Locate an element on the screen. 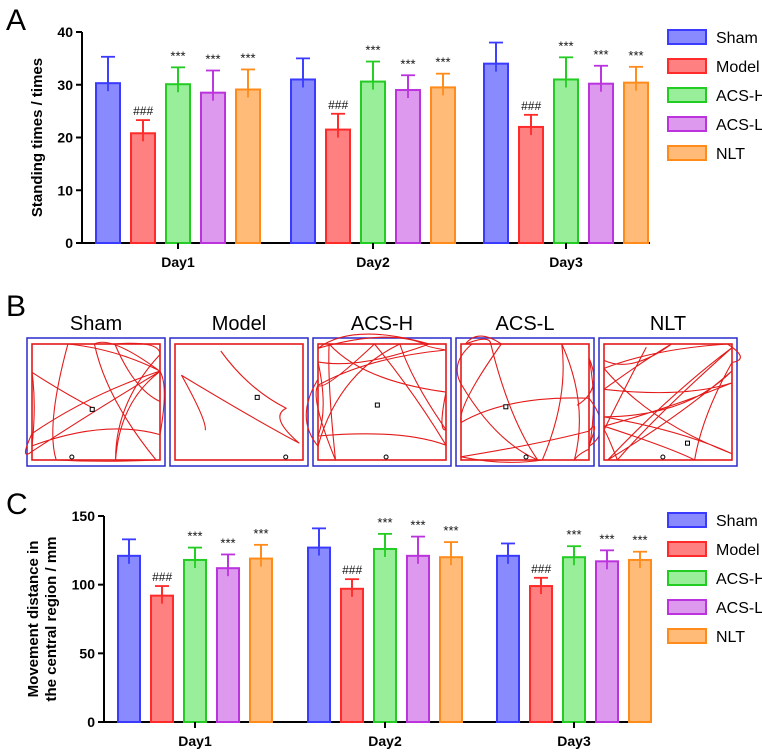 The width and height of the screenshot is (762, 754). panel-a-letter: A is located at coordinates (16, 20).